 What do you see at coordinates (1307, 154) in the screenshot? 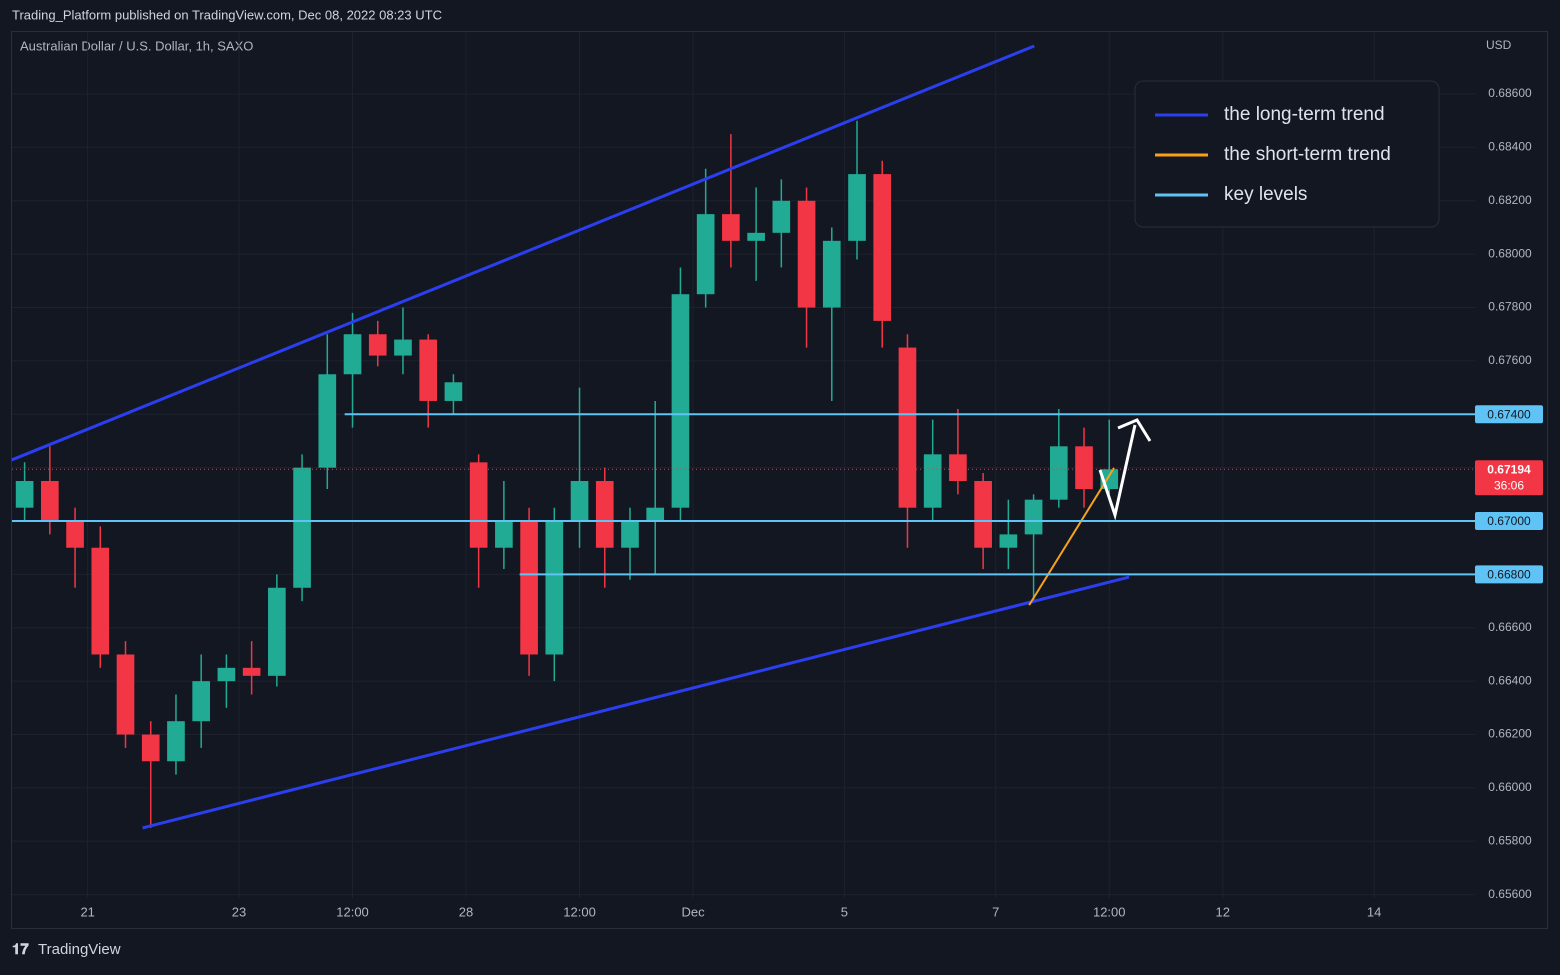
I see `legend-label: the short-term trend` at bounding box center [1307, 154].